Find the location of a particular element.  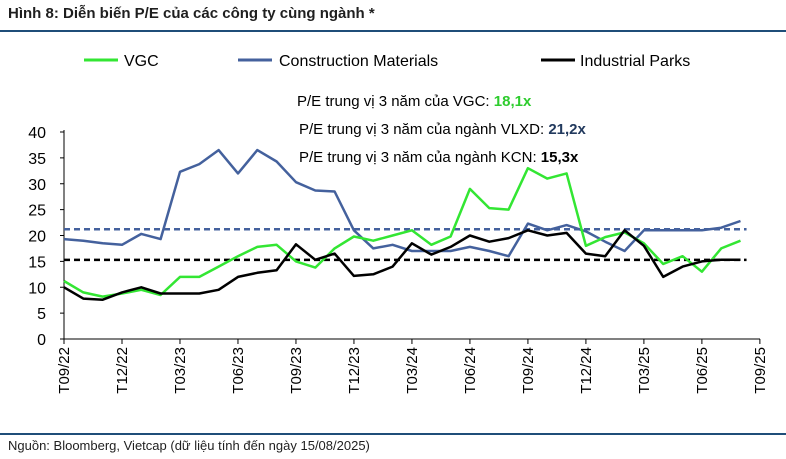

annotation-vlxd: P/E trung vị 3 năm của ngành VLXD: 21,2x is located at coordinates (443, 129).